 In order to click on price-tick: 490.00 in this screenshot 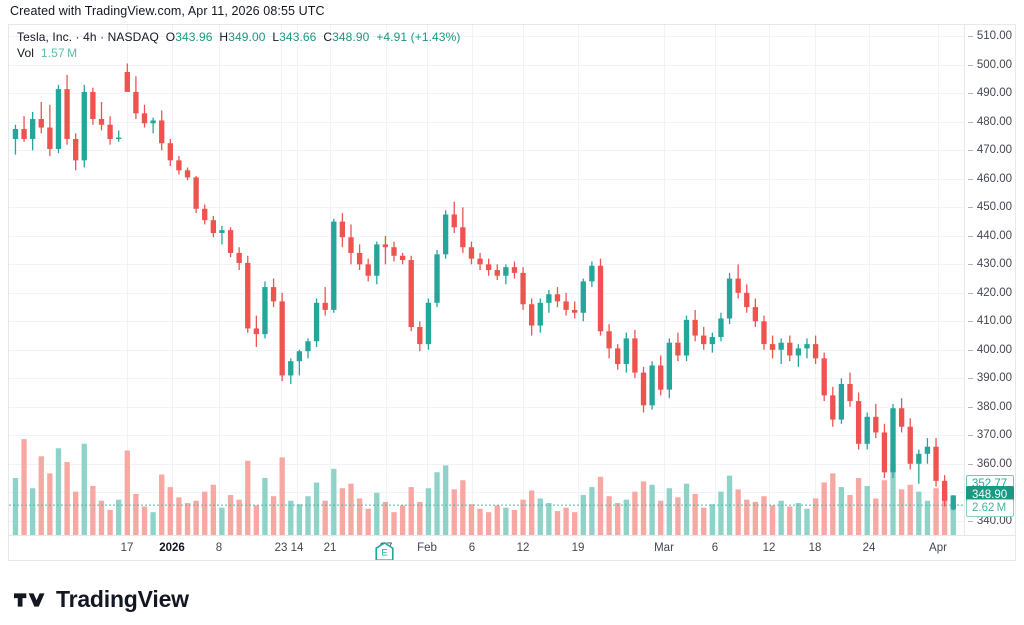, I will do `click(989, 93)`.